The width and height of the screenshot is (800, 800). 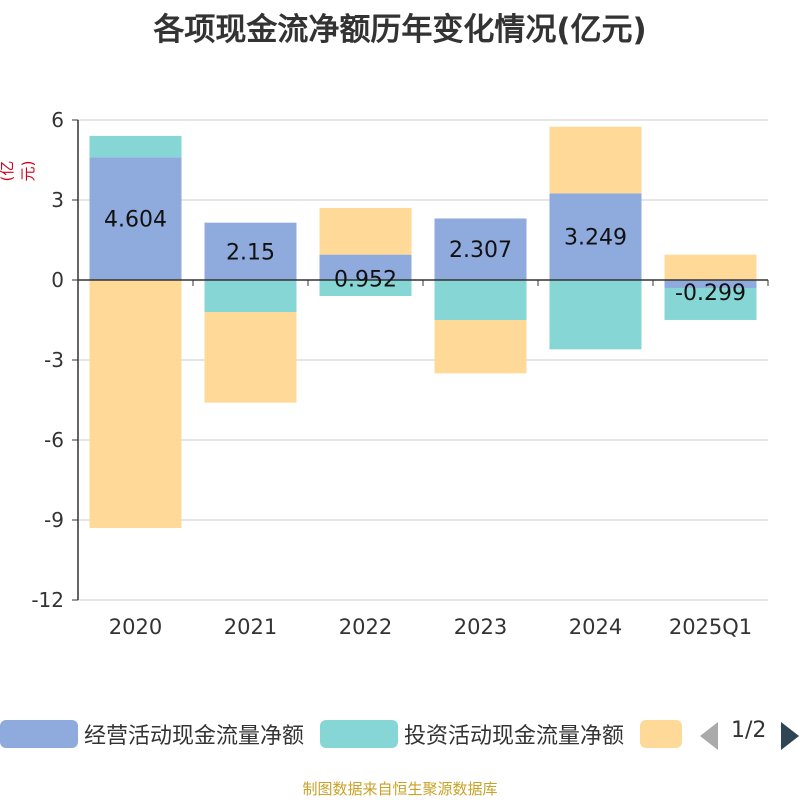 What do you see at coordinates (359, 734) in the screenshot?
I see `legend-swatch-investing` at bounding box center [359, 734].